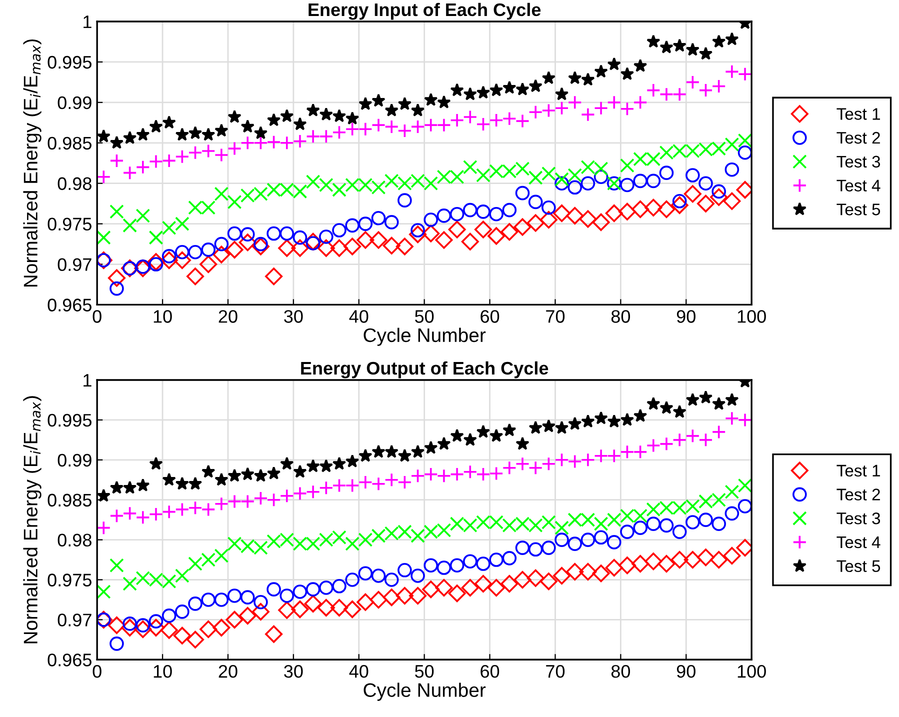  I want to click on y-tick-label: 0.99, so click(75, 460).